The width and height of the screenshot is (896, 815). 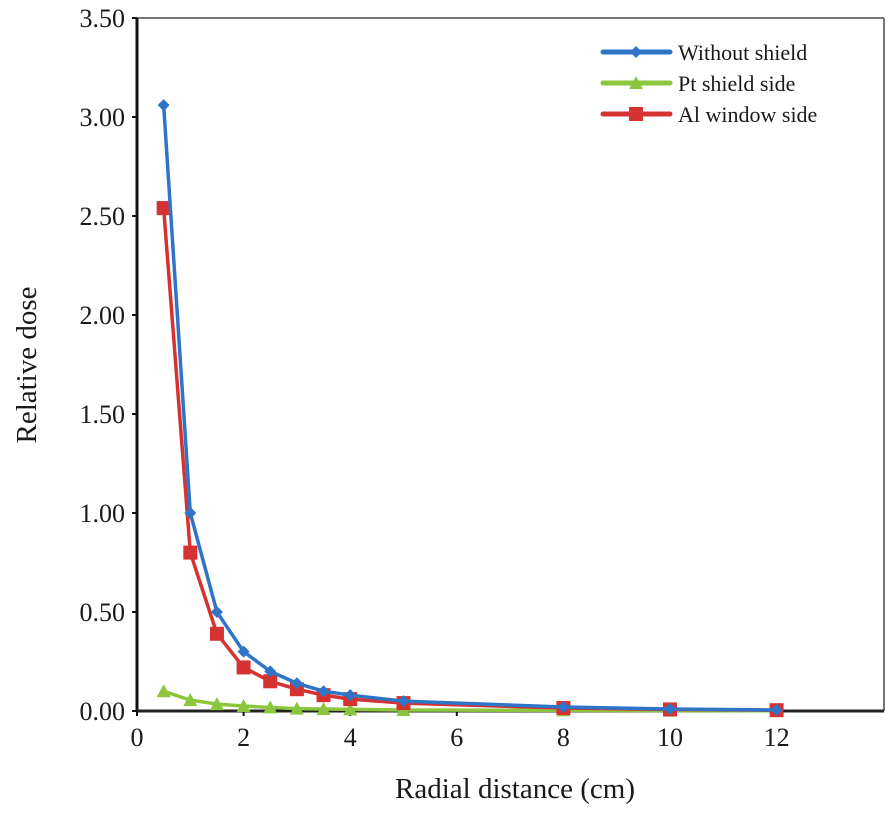 What do you see at coordinates (103, 711) in the screenshot?
I see `y-tick-label: 0.00` at bounding box center [103, 711].